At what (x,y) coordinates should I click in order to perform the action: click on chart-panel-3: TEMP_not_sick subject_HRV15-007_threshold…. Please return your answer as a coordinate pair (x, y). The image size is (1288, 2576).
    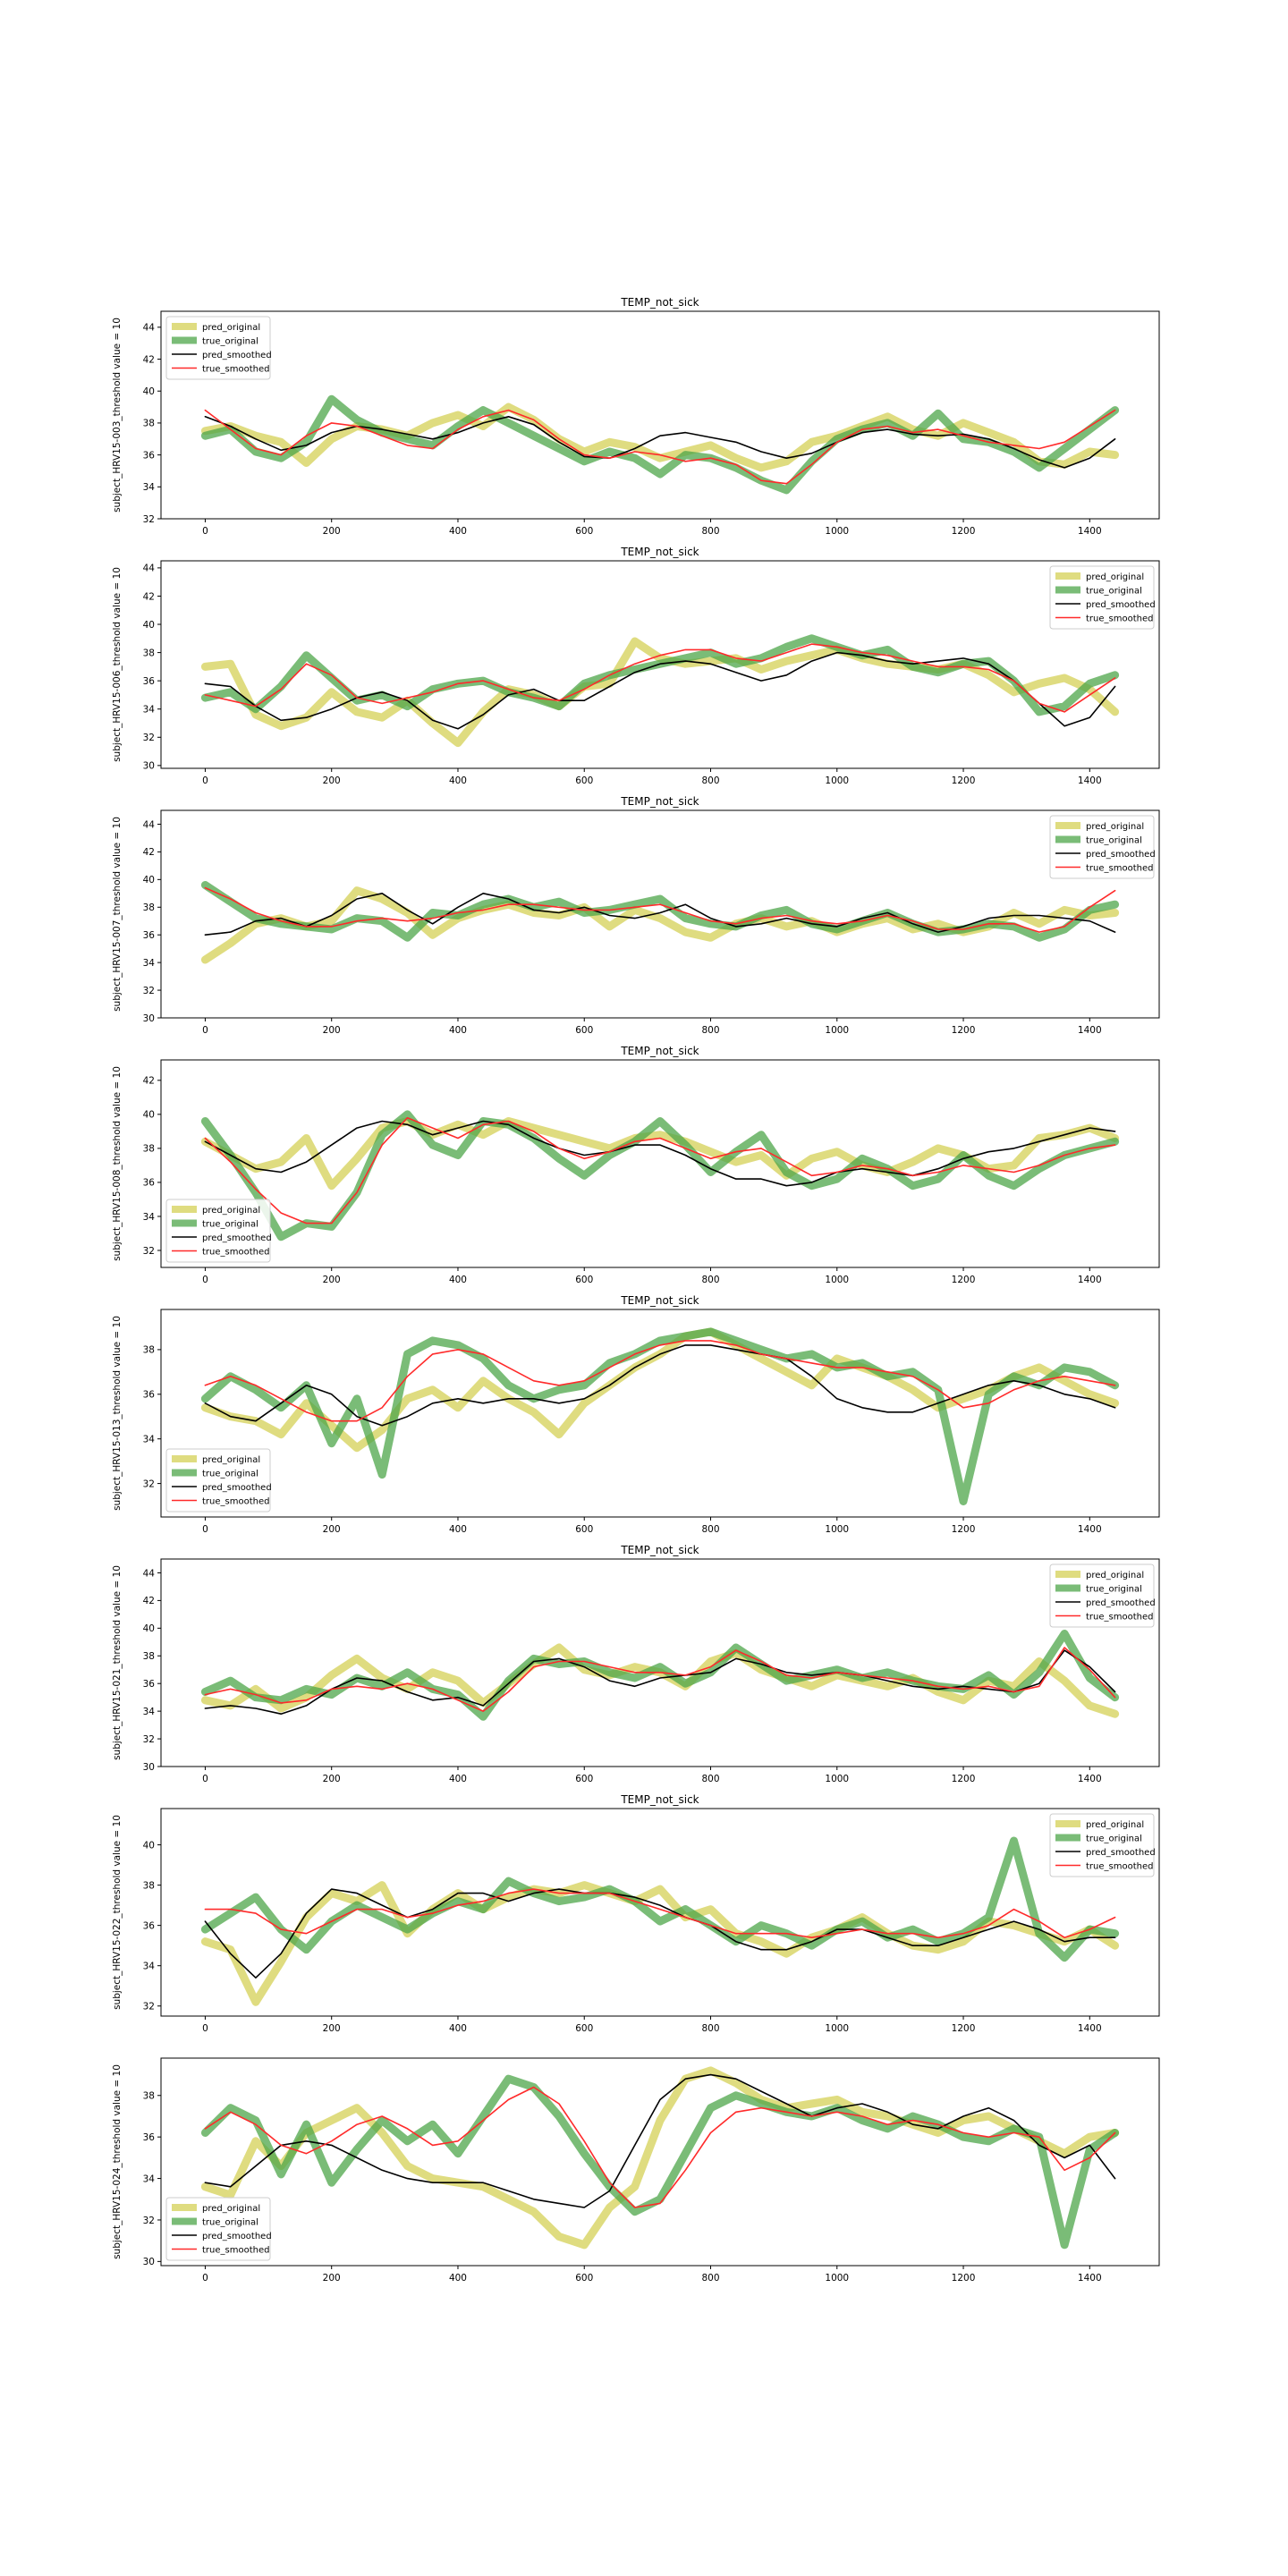
    Looking at the image, I should click on (636, 915).